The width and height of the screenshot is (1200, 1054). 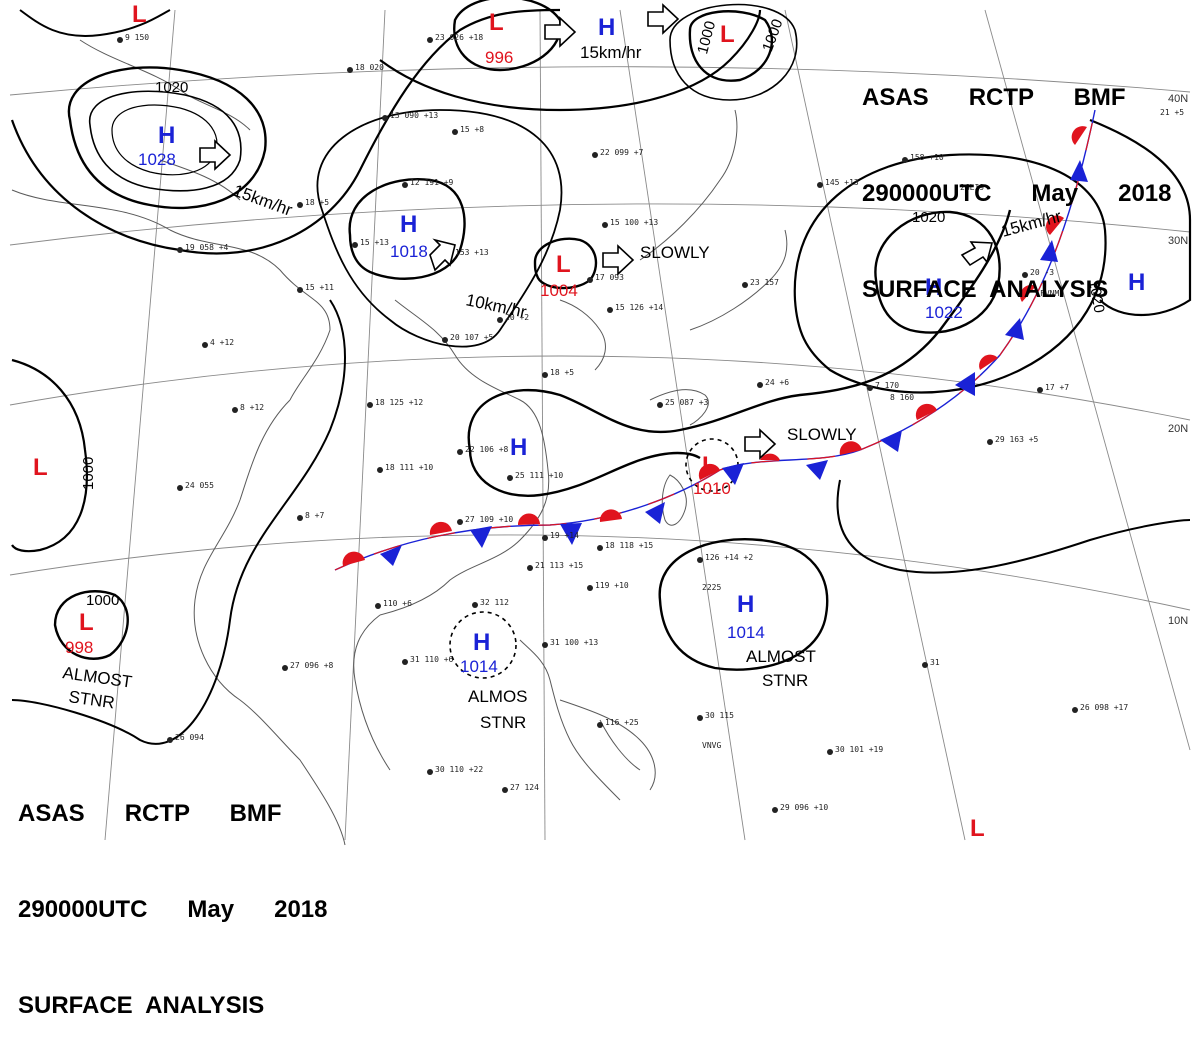 What do you see at coordinates (310, 516) in the screenshot?
I see `station-plot: 8 +7` at bounding box center [310, 516].